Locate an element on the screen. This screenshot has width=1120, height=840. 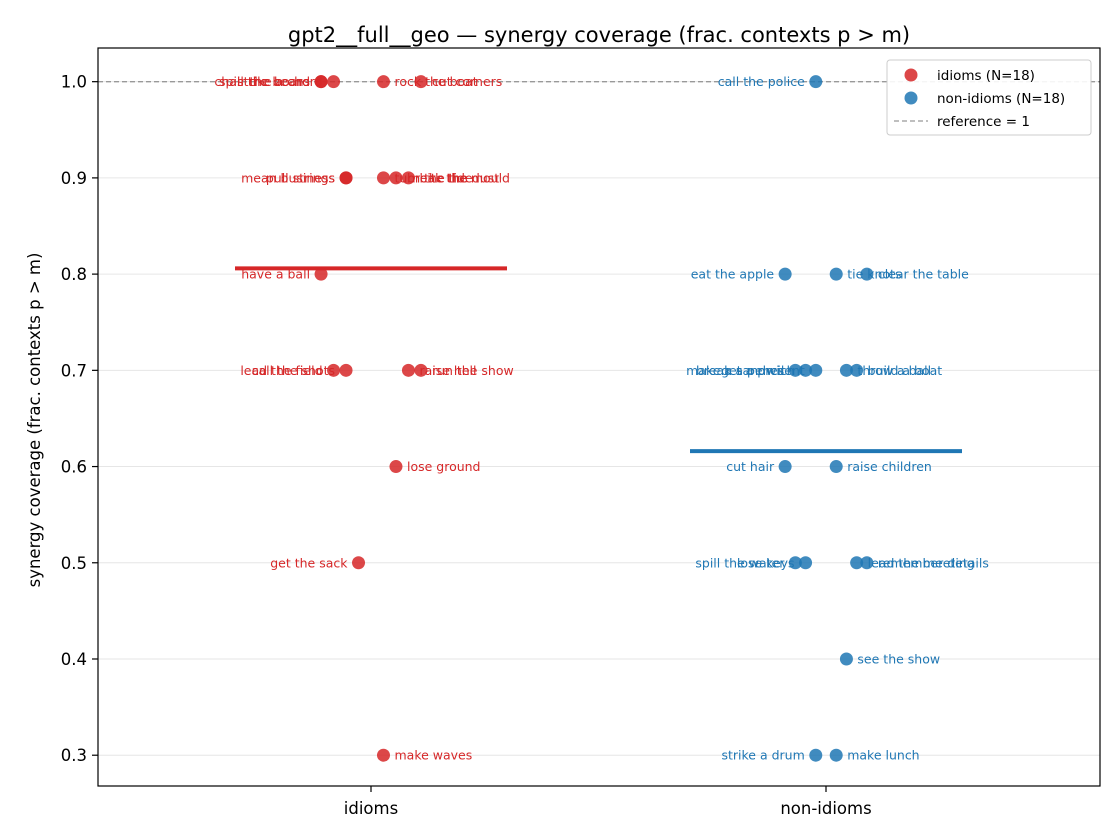
point-raise-hell is located at coordinates (408, 370).